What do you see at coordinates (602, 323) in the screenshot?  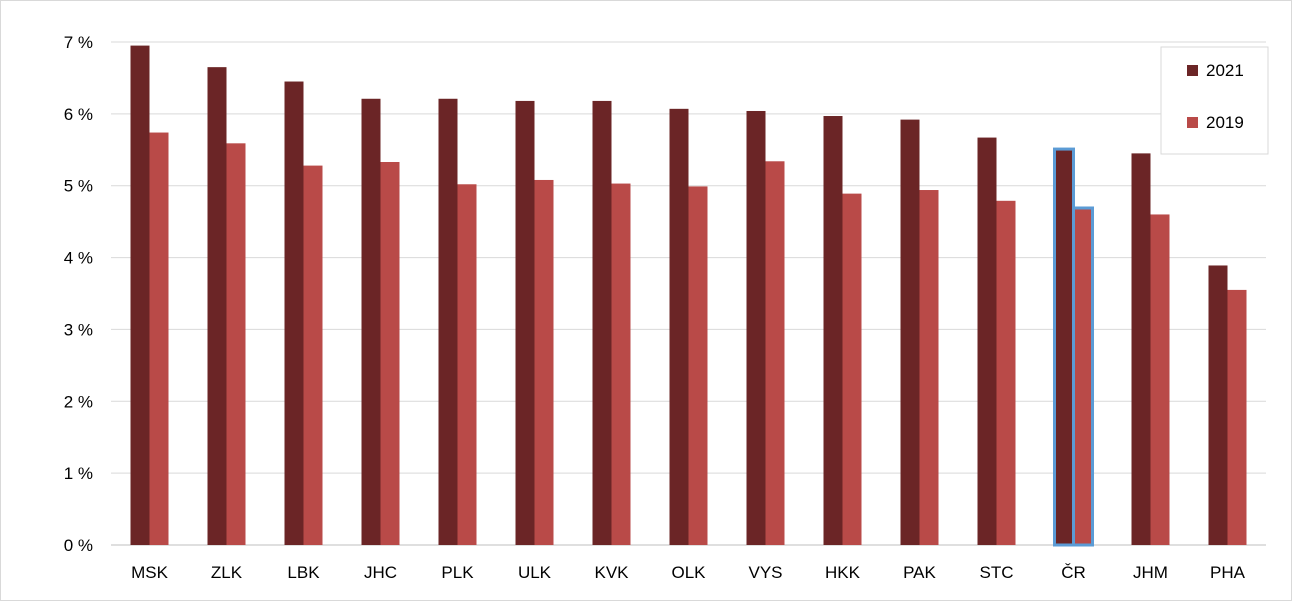 I see `bar-2021-KVK` at bounding box center [602, 323].